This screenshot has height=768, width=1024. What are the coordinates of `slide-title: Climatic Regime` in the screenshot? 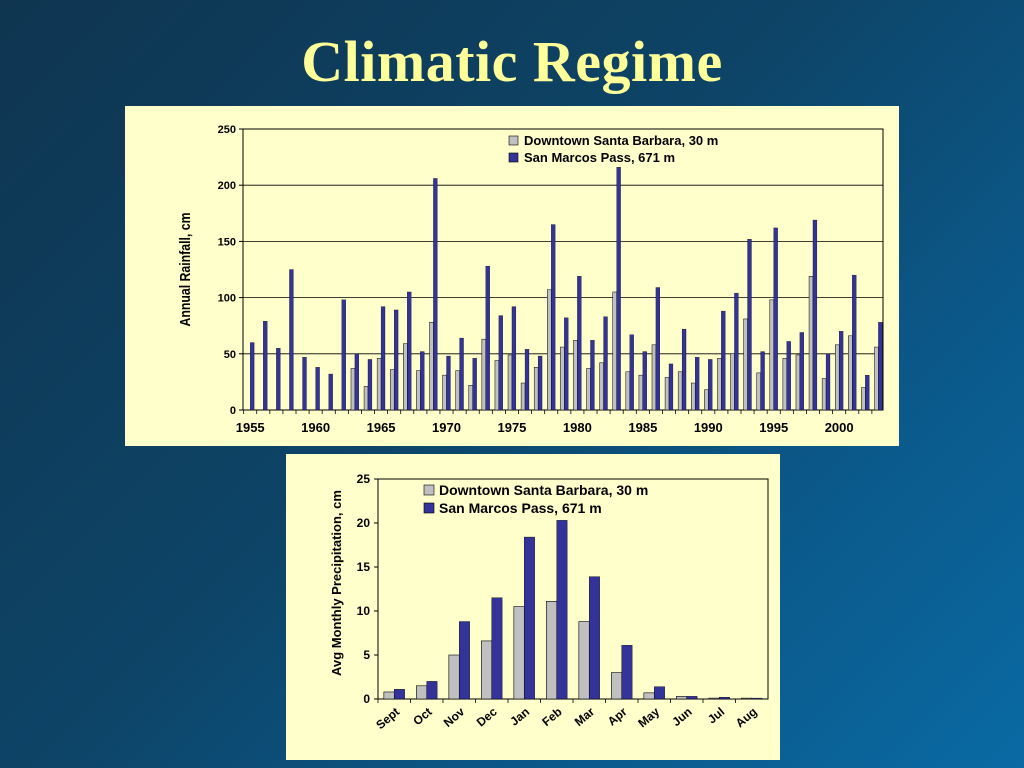 It's located at (512, 61).